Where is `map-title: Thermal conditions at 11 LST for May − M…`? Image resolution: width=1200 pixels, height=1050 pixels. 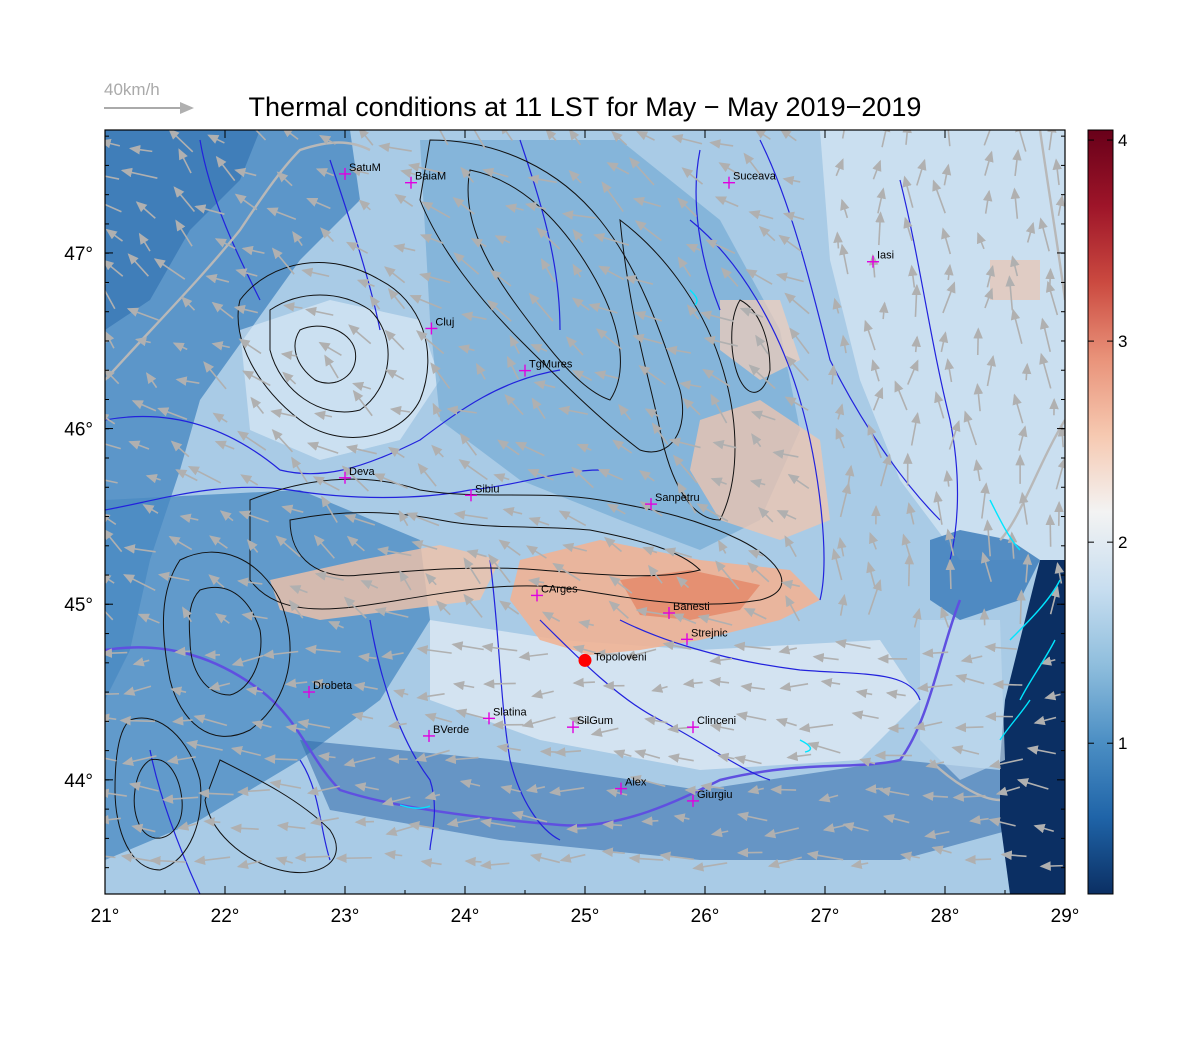 map-title: Thermal conditions at 11 LST for May − M… is located at coordinates (585, 107).